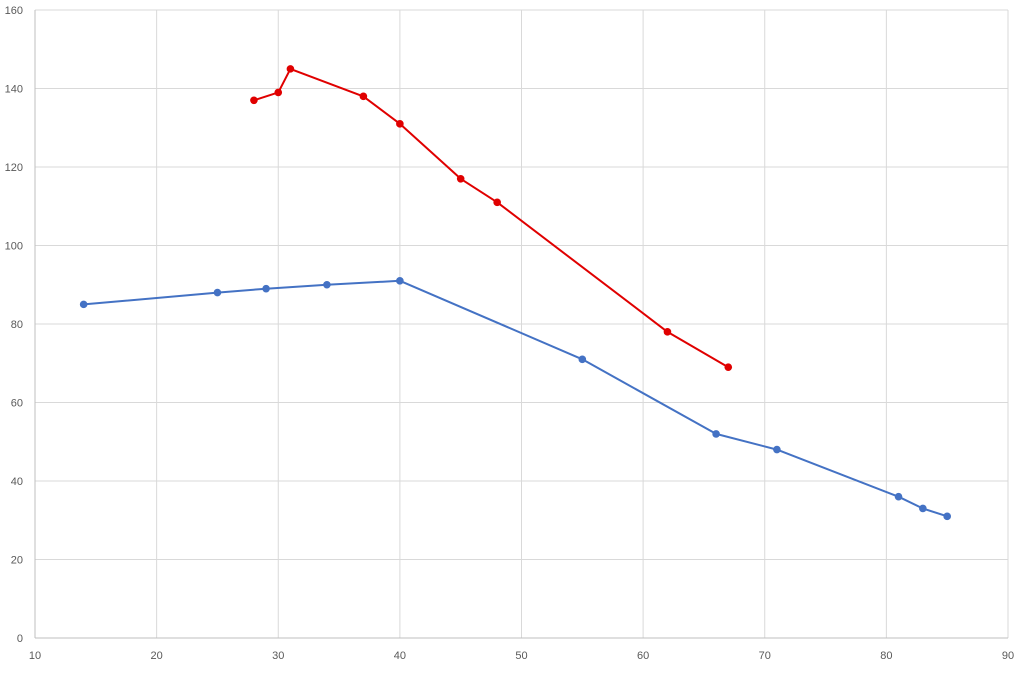 The image size is (1024, 674). What do you see at coordinates (14, 11) in the screenshot?
I see `y-tick-label: 160` at bounding box center [14, 11].